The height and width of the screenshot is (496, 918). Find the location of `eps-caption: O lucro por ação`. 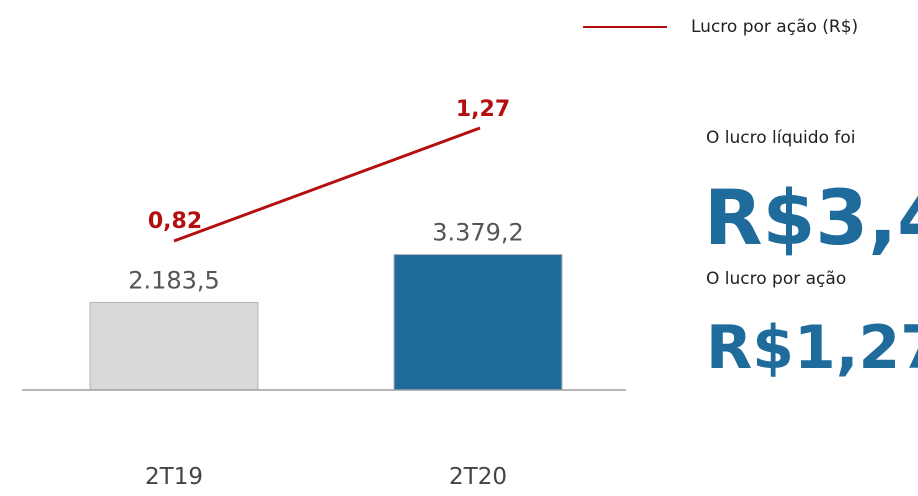

eps-caption: O lucro por ação is located at coordinates (776, 279).